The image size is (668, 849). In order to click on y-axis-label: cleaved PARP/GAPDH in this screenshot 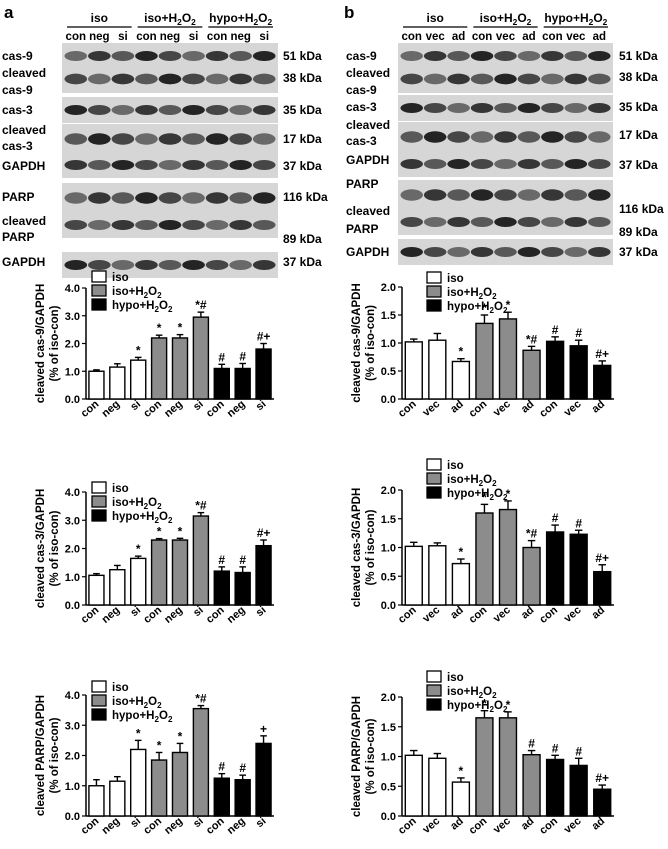, I will do `click(41, 755)`.